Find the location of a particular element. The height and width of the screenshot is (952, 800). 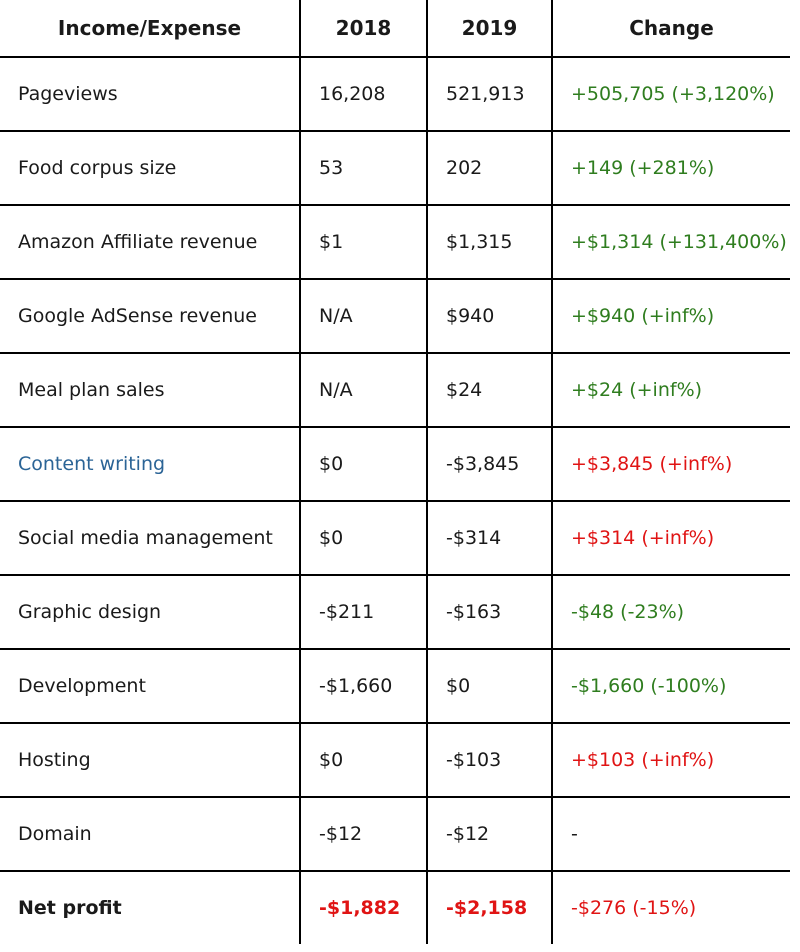

table-row: Domain -$12 -$12 - is located at coordinates (395, 834).